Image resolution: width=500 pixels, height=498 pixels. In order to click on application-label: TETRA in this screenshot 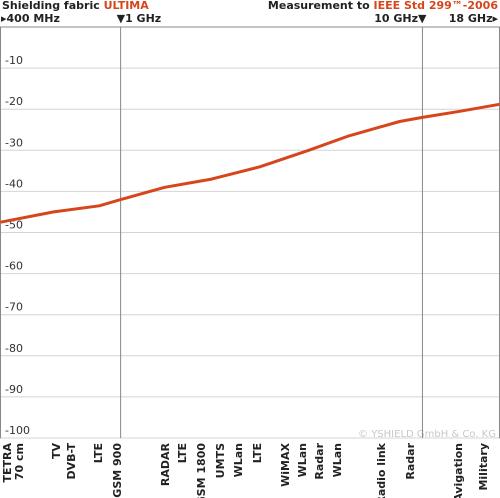, I will do `click(7, 463)`.